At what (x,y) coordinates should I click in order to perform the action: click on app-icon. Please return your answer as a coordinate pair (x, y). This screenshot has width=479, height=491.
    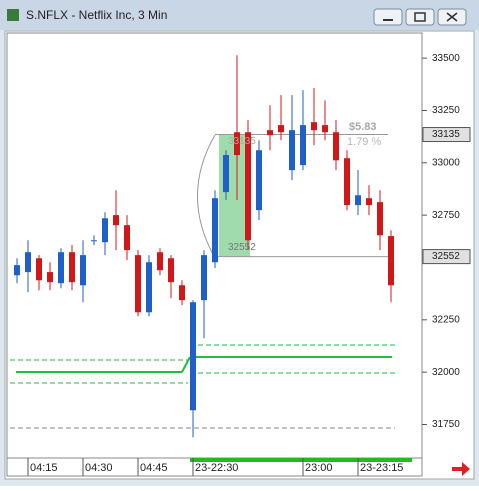
    Looking at the image, I should click on (13, 15).